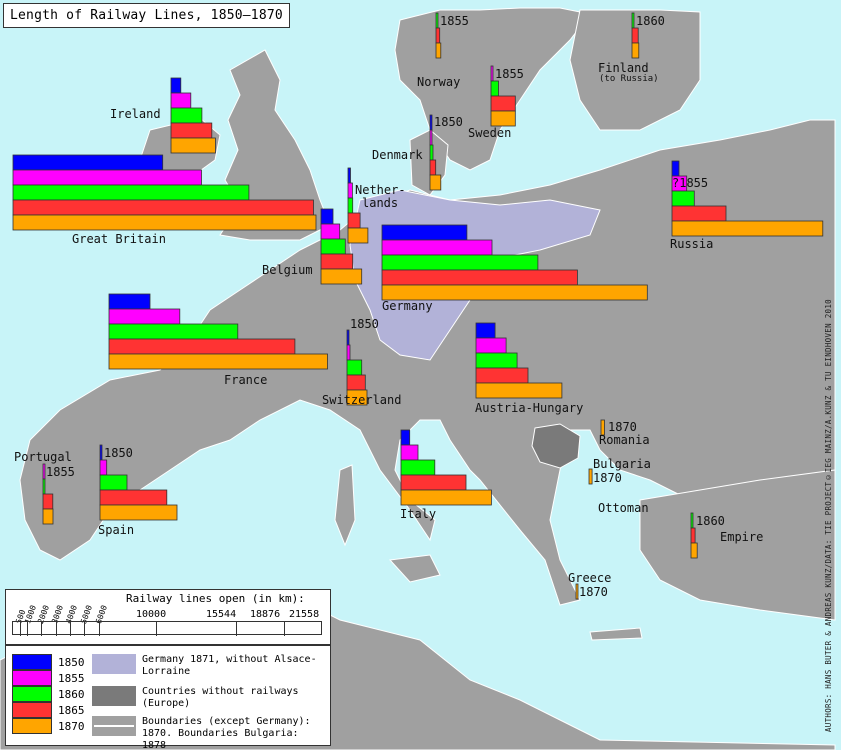 Image resolution: width=841 pixels, height=752 pixels. I want to click on label-great-britain: Great Britain, so click(119, 239).